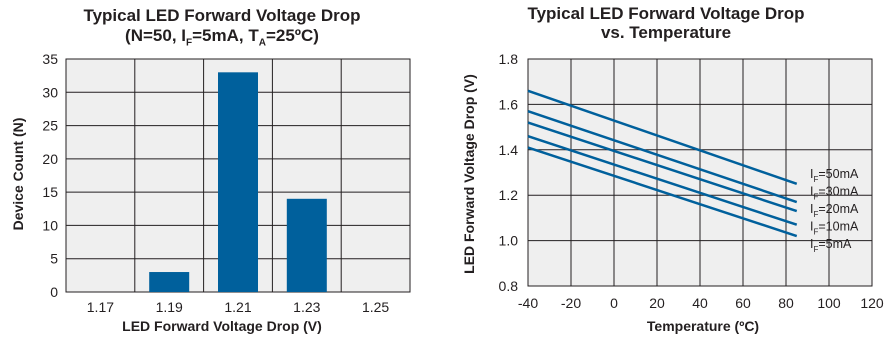  Describe the element at coordinates (666, 13) in the screenshot. I see `temperature-title-line1: Typical LED Forward Voltage Drop` at that location.